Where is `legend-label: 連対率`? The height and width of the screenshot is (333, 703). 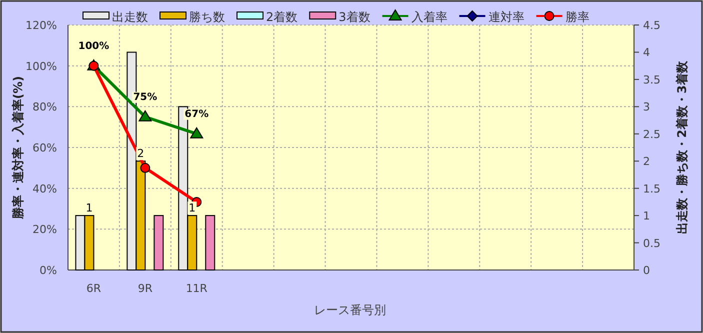
legend-label: 連対率 is located at coordinates (506, 17).